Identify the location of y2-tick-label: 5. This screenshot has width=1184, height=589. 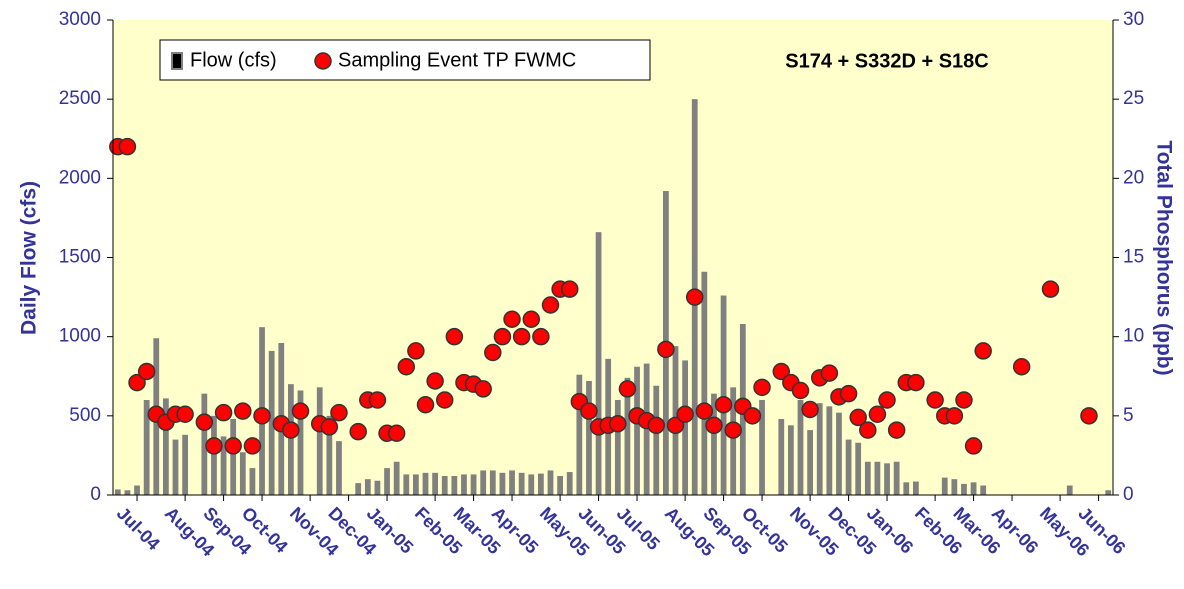
(1128, 415).